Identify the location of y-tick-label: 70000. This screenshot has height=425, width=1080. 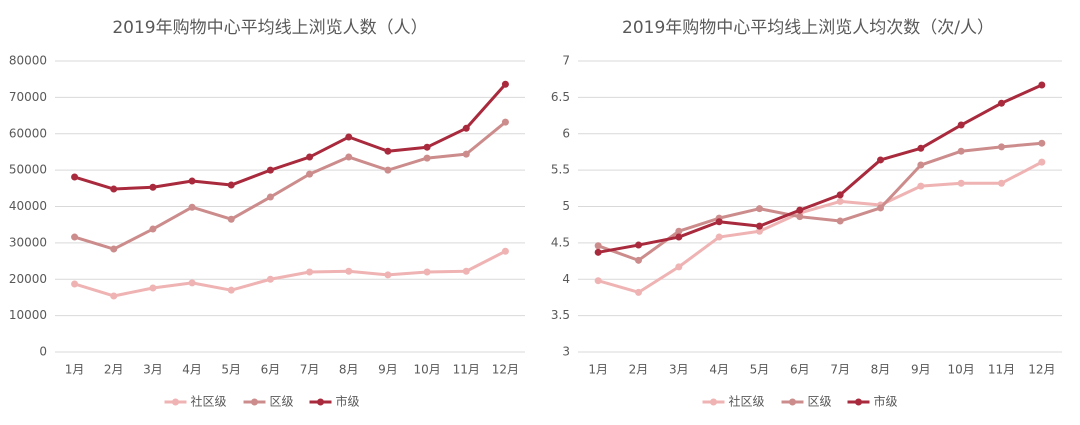
(28, 97).